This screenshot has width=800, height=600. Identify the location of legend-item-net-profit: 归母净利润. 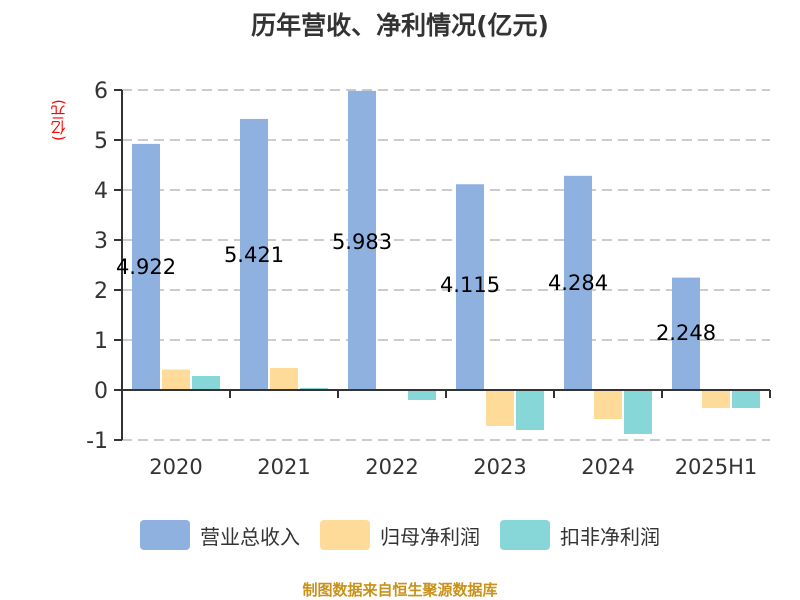
(400, 535).